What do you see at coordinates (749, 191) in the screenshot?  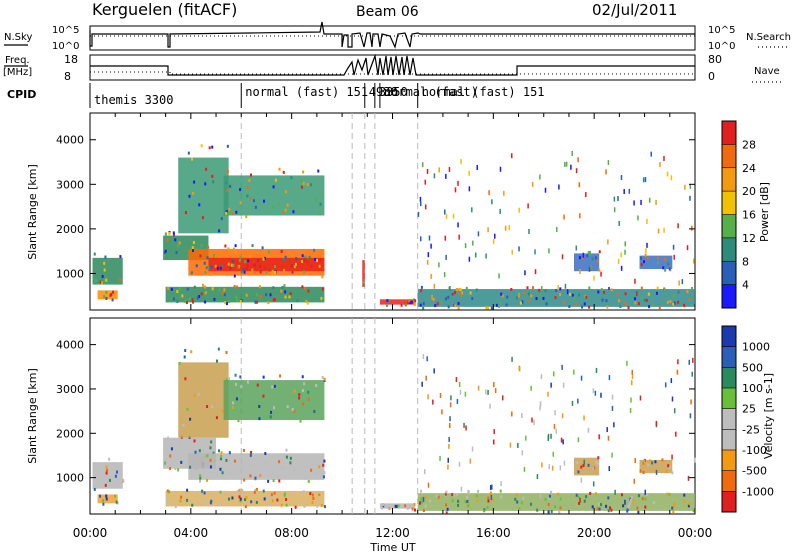 I see `colorbar-tick-label: 20` at bounding box center [749, 191].